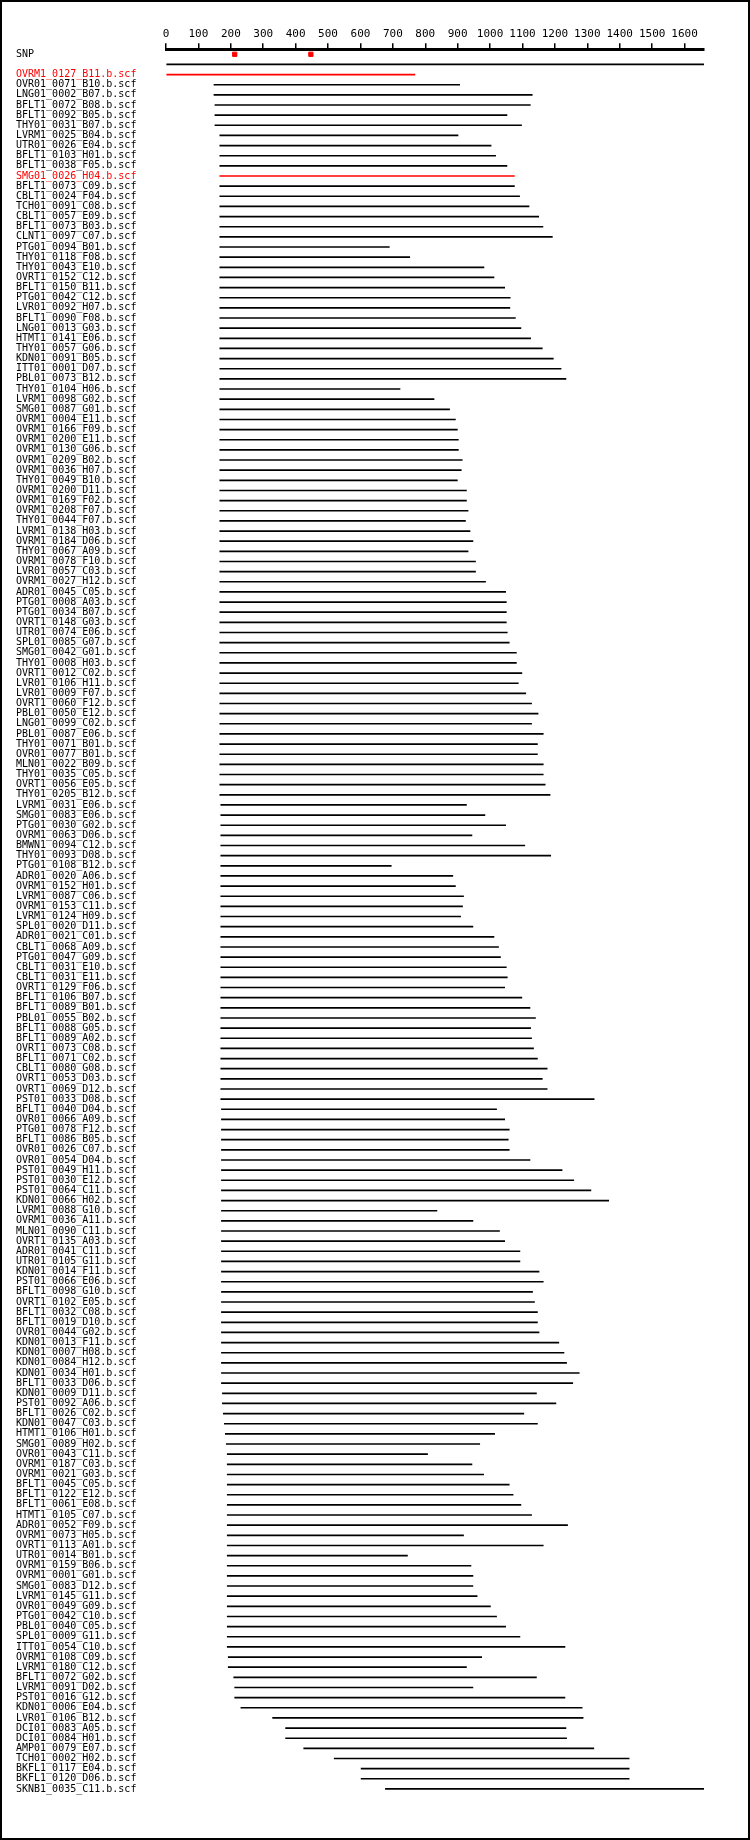  I want to click on y-tick-label: OVRT1_0135_A03.b.scf, so click(76, 1240).